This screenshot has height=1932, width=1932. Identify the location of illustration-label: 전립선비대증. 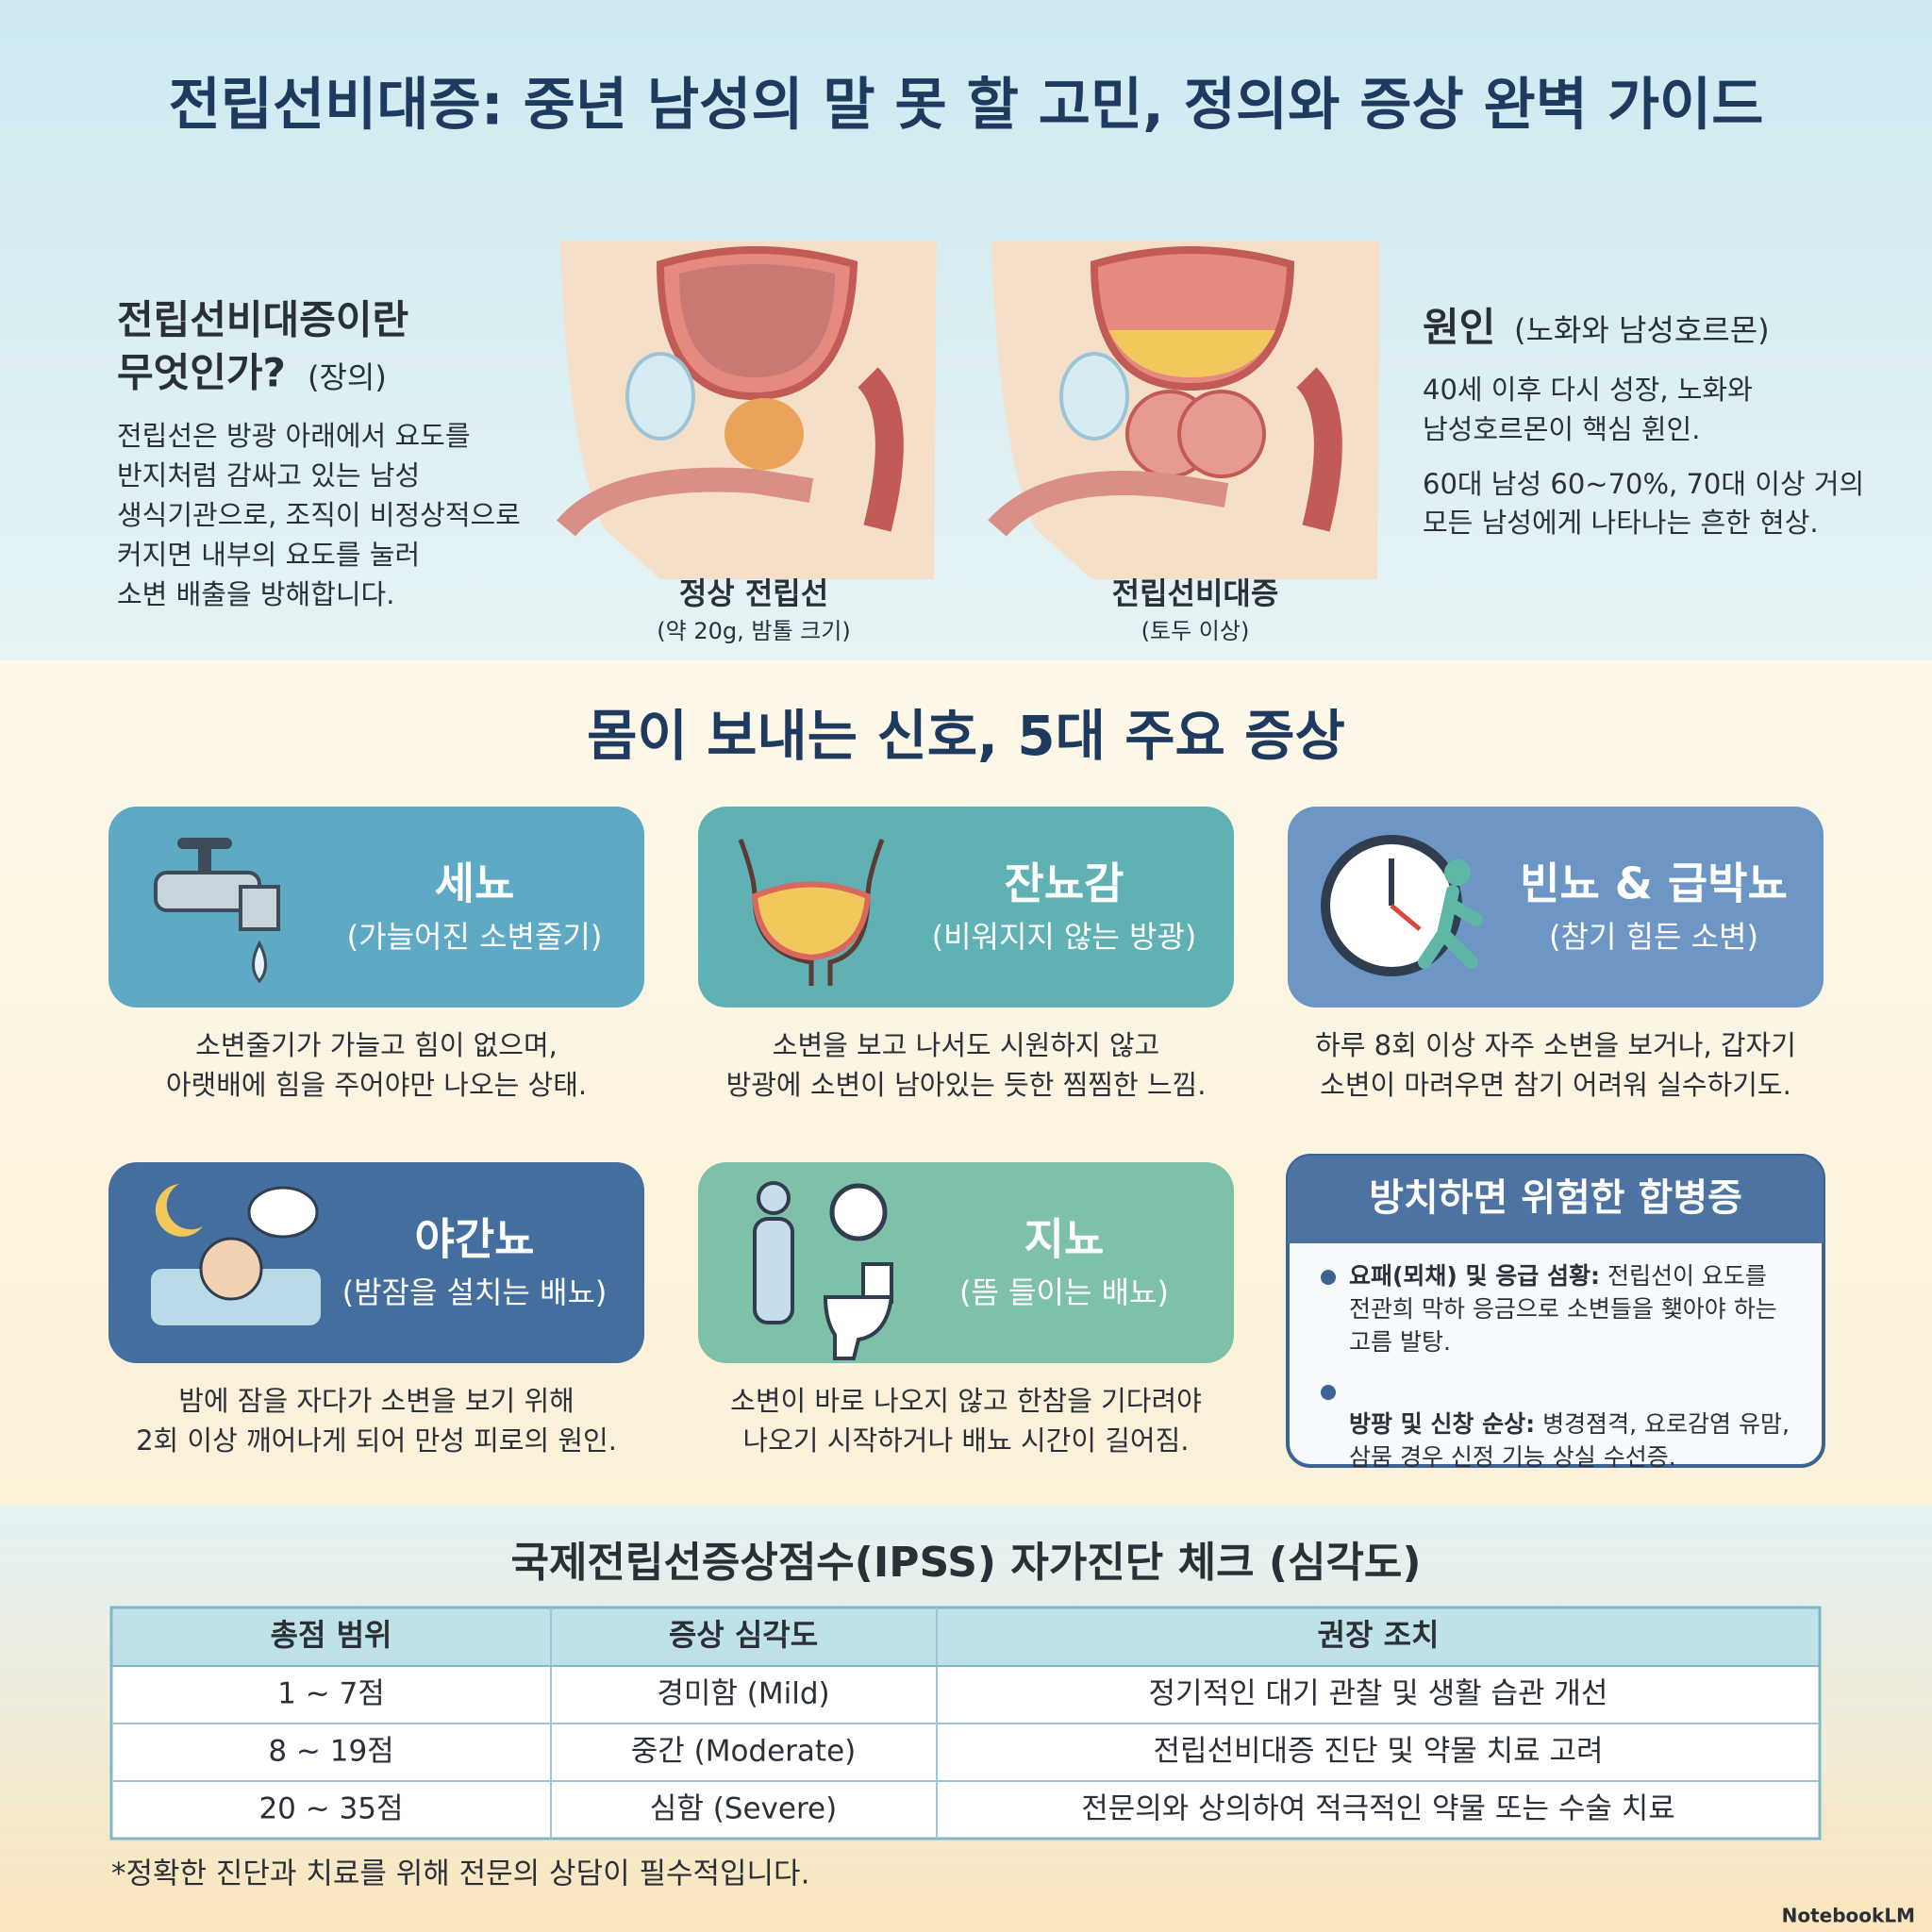
(1196, 593).